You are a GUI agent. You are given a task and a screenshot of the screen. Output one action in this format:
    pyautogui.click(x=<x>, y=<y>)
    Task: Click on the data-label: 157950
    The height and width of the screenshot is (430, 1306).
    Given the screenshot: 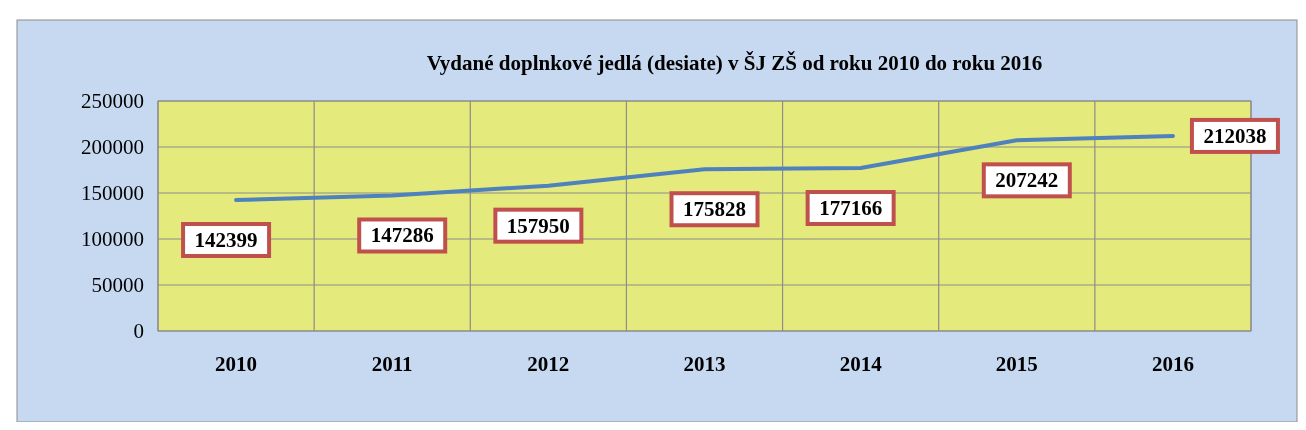 What is the action you would take?
    pyautogui.click(x=538, y=225)
    